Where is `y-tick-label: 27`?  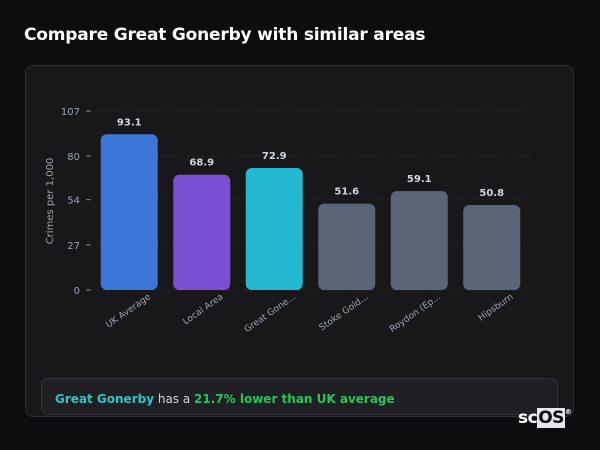 y-tick-label: 27 is located at coordinates (73, 246).